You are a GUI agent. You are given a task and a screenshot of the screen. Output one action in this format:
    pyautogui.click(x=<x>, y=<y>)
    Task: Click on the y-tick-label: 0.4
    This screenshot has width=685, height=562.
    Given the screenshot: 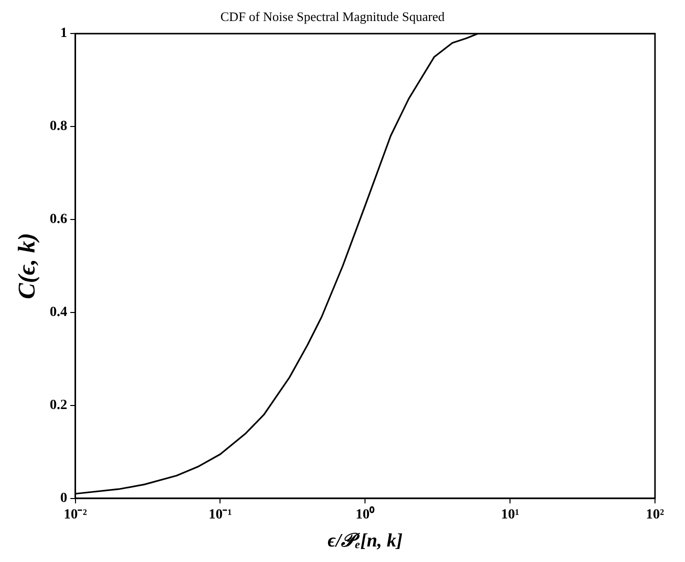 What is the action you would take?
    pyautogui.click(x=59, y=312)
    